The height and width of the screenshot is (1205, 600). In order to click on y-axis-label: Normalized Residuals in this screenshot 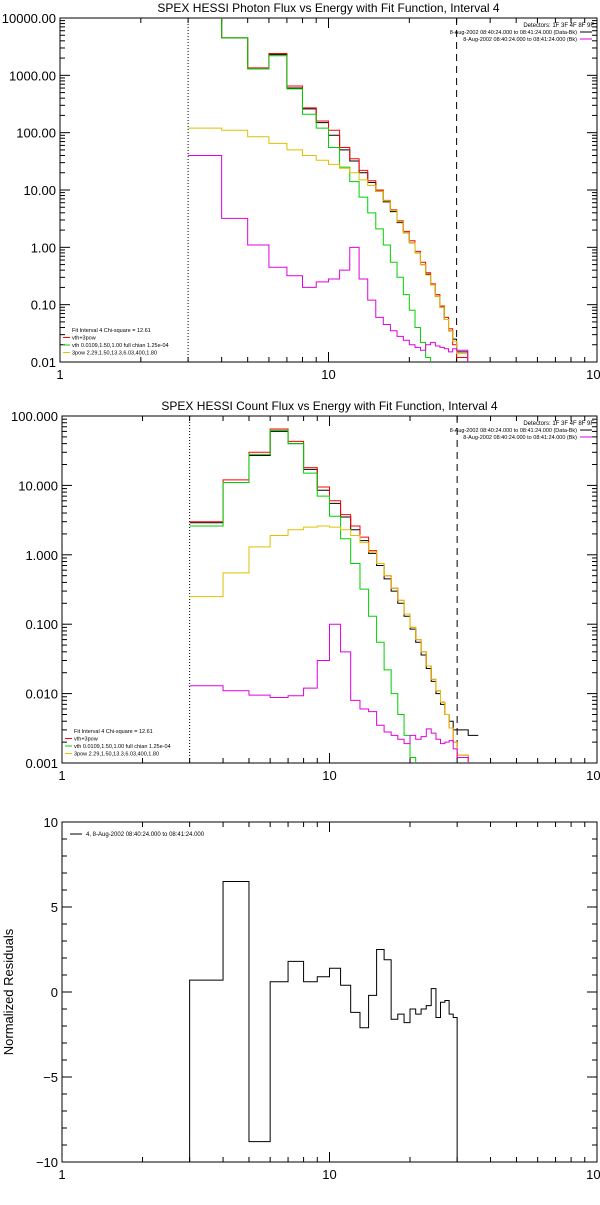, I will do `click(8, 991)`.